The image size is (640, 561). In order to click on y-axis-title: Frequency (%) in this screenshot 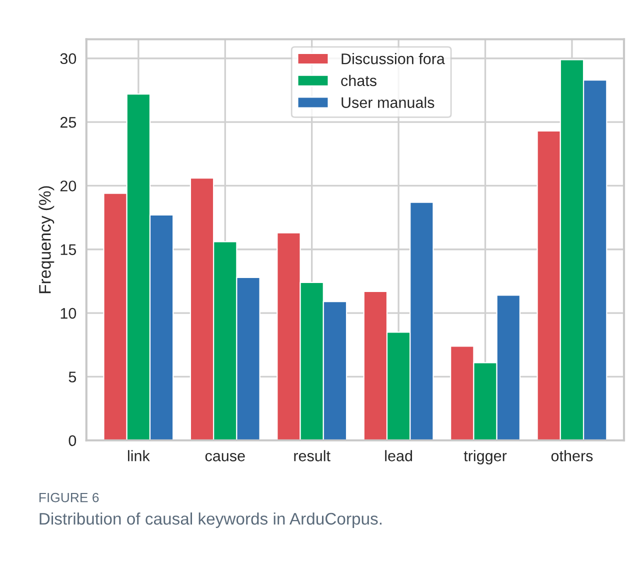, I will do `click(46, 240)`.